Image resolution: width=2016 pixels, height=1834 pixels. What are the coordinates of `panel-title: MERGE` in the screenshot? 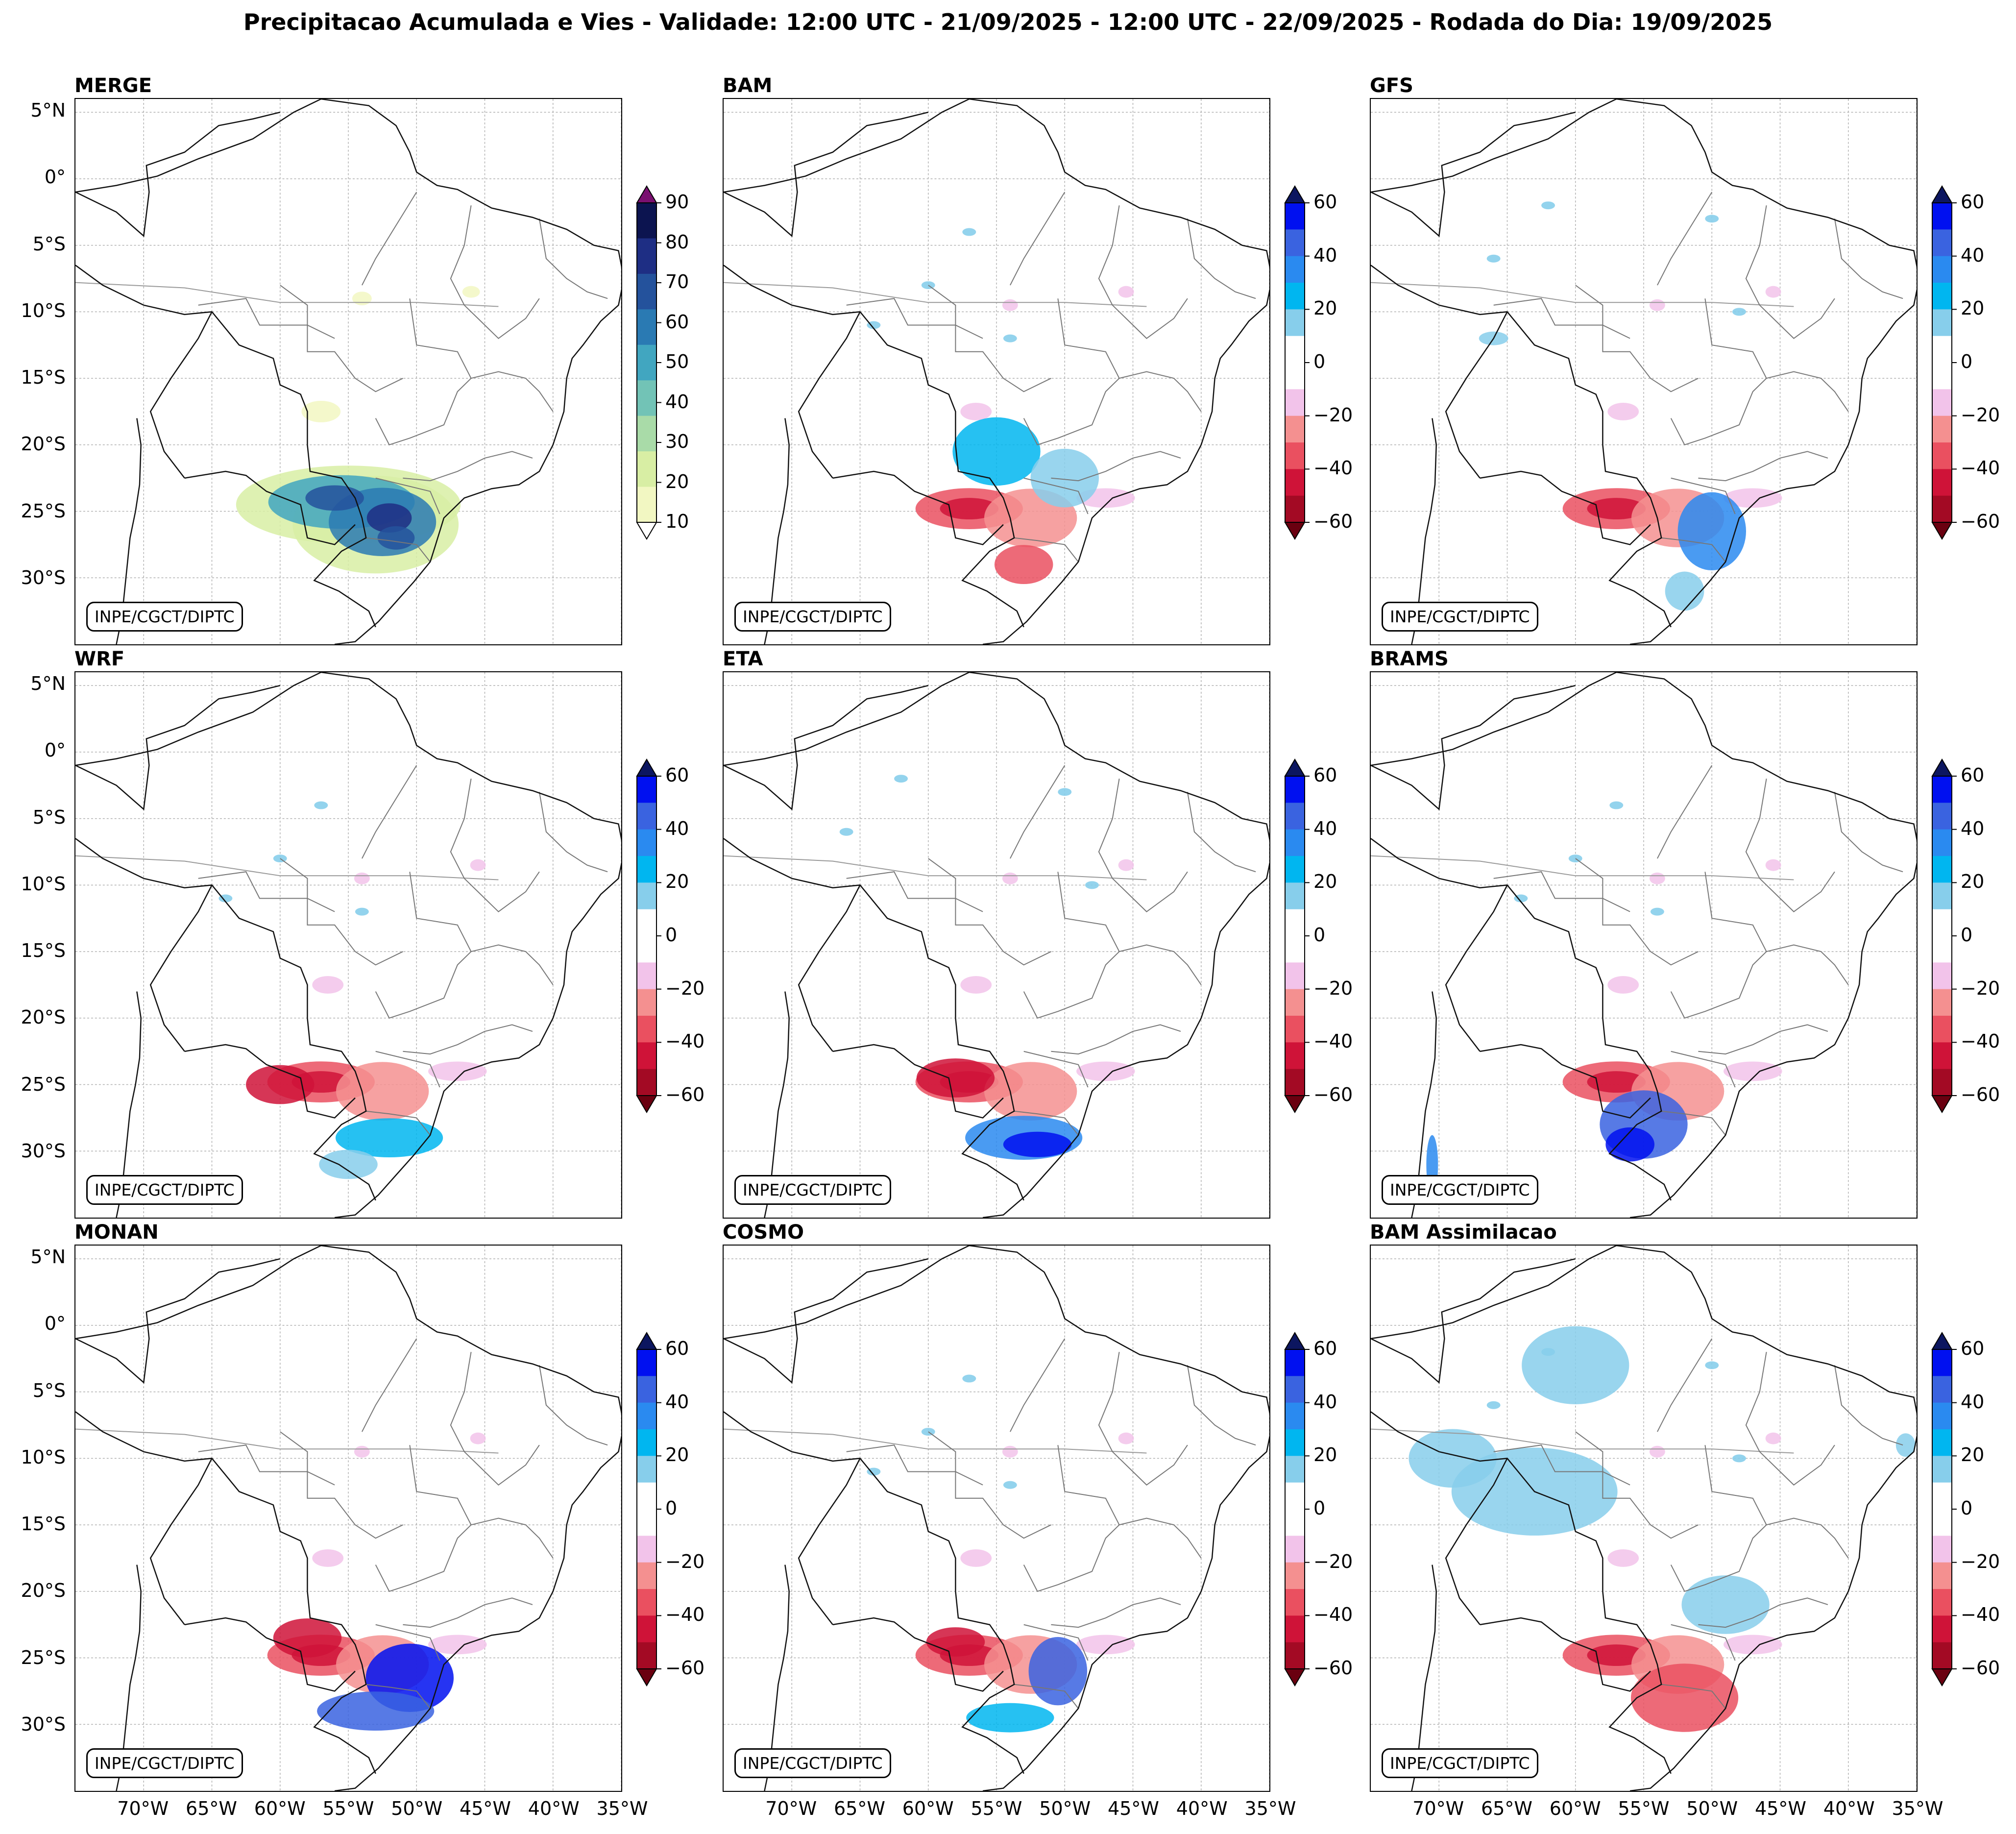 It's located at (113, 86).